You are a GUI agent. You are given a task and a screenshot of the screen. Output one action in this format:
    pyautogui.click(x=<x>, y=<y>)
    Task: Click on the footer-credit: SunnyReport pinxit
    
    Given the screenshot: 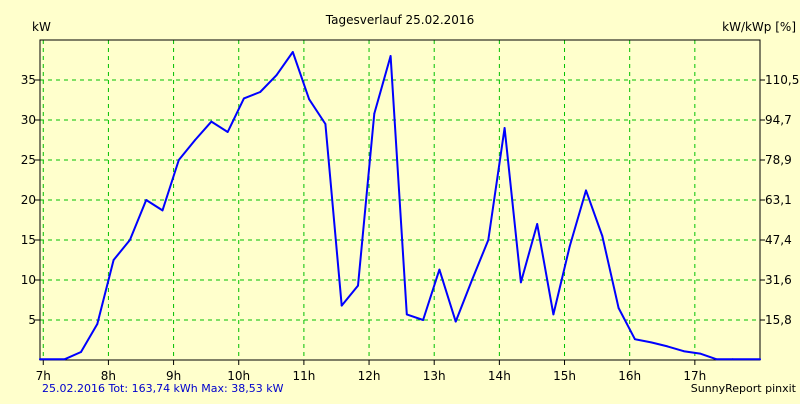 What is the action you would take?
    pyautogui.click(x=744, y=388)
    